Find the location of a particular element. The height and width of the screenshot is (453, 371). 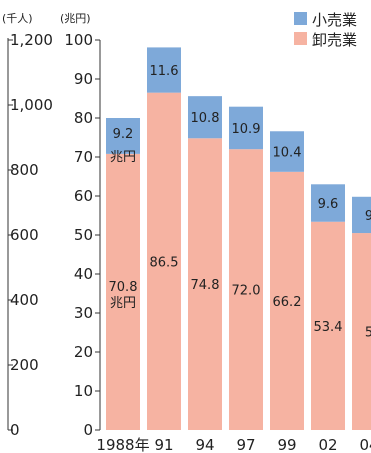

retail-value-label: 11.6 is located at coordinates (164, 71).